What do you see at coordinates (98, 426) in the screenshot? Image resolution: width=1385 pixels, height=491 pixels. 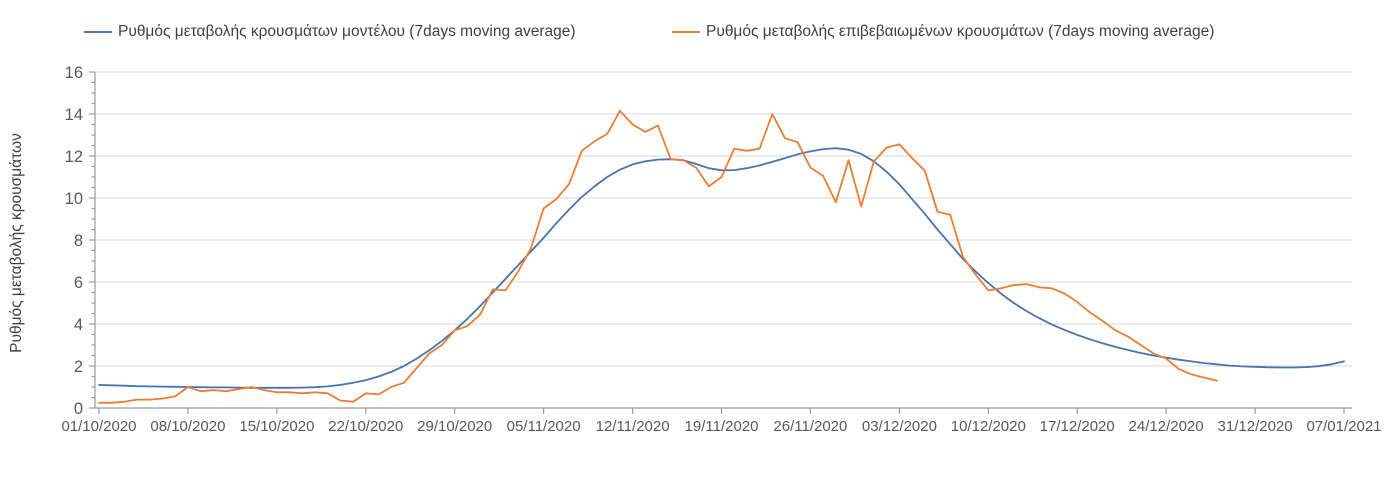 I see `x-axis-tick-label: 01/10/2020` at bounding box center [98, 426].